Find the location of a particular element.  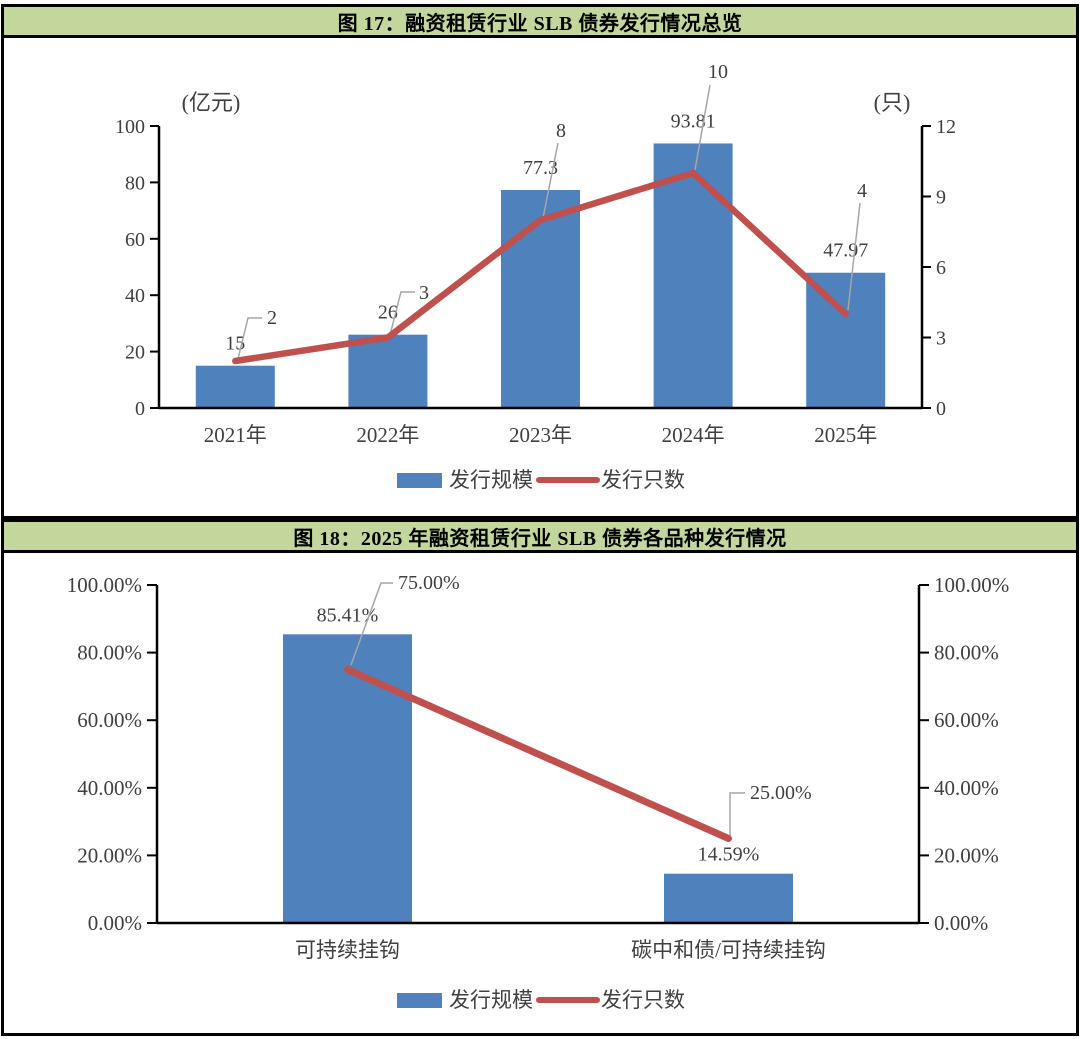

bar-2024年 is located at coordinates (693, 275).